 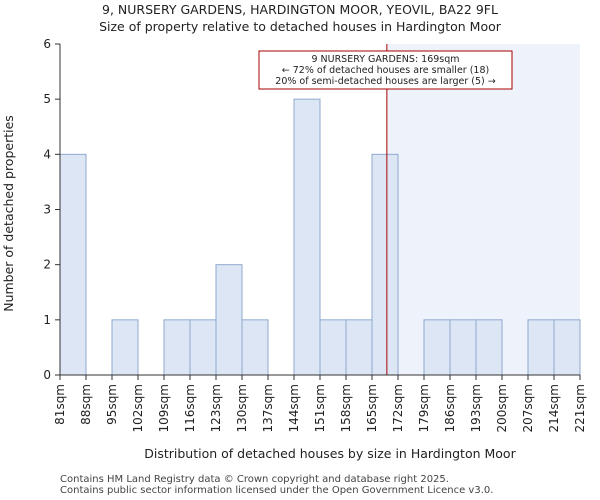 I want to click on x-tick-label: 179sqm, so click(x=424, y=408).